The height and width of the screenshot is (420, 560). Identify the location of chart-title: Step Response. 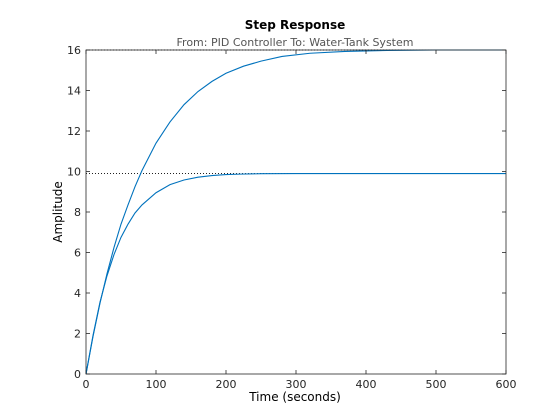
(295, 25).